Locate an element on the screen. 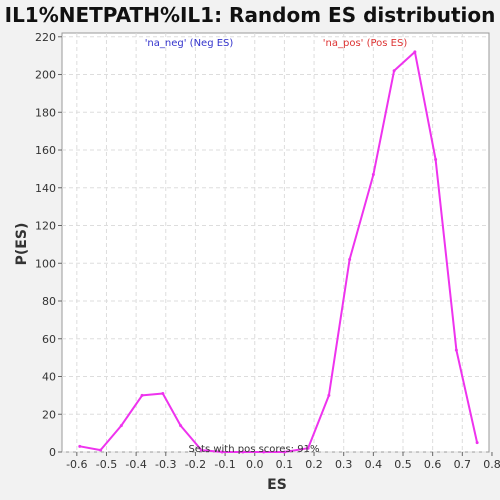 This screenshot has height=500, width=500. chart-title: IL1%NETPATH%IL1: Random ES distribution is located at coordinates (250, 15).